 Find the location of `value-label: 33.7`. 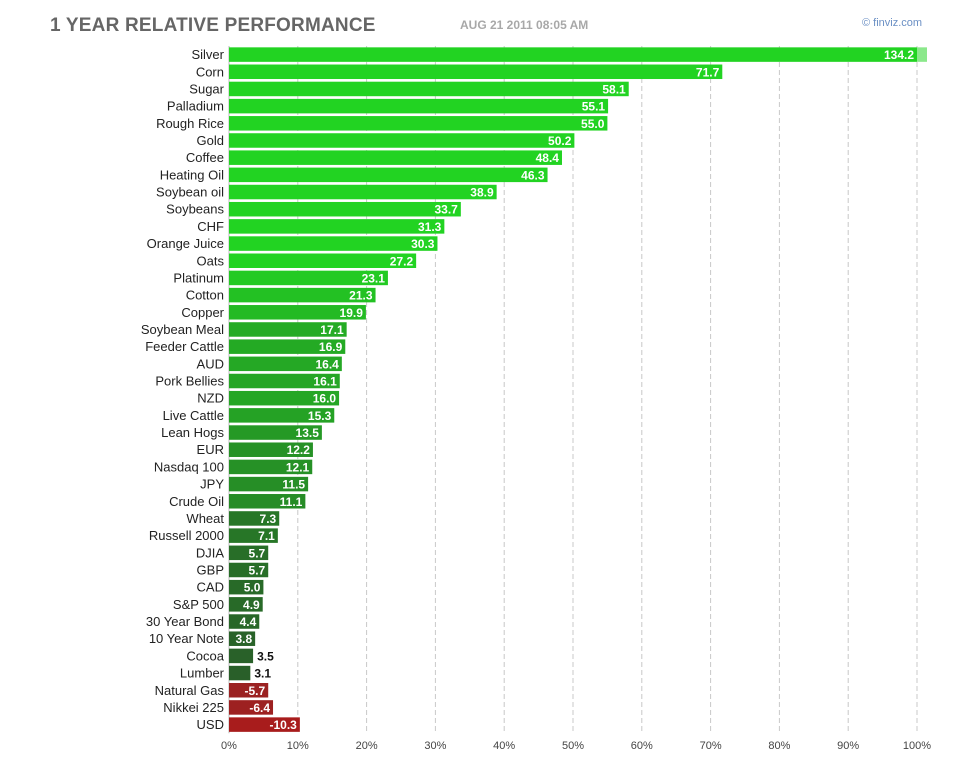

value-label: 33.7 is located at coordinates (446, 210).